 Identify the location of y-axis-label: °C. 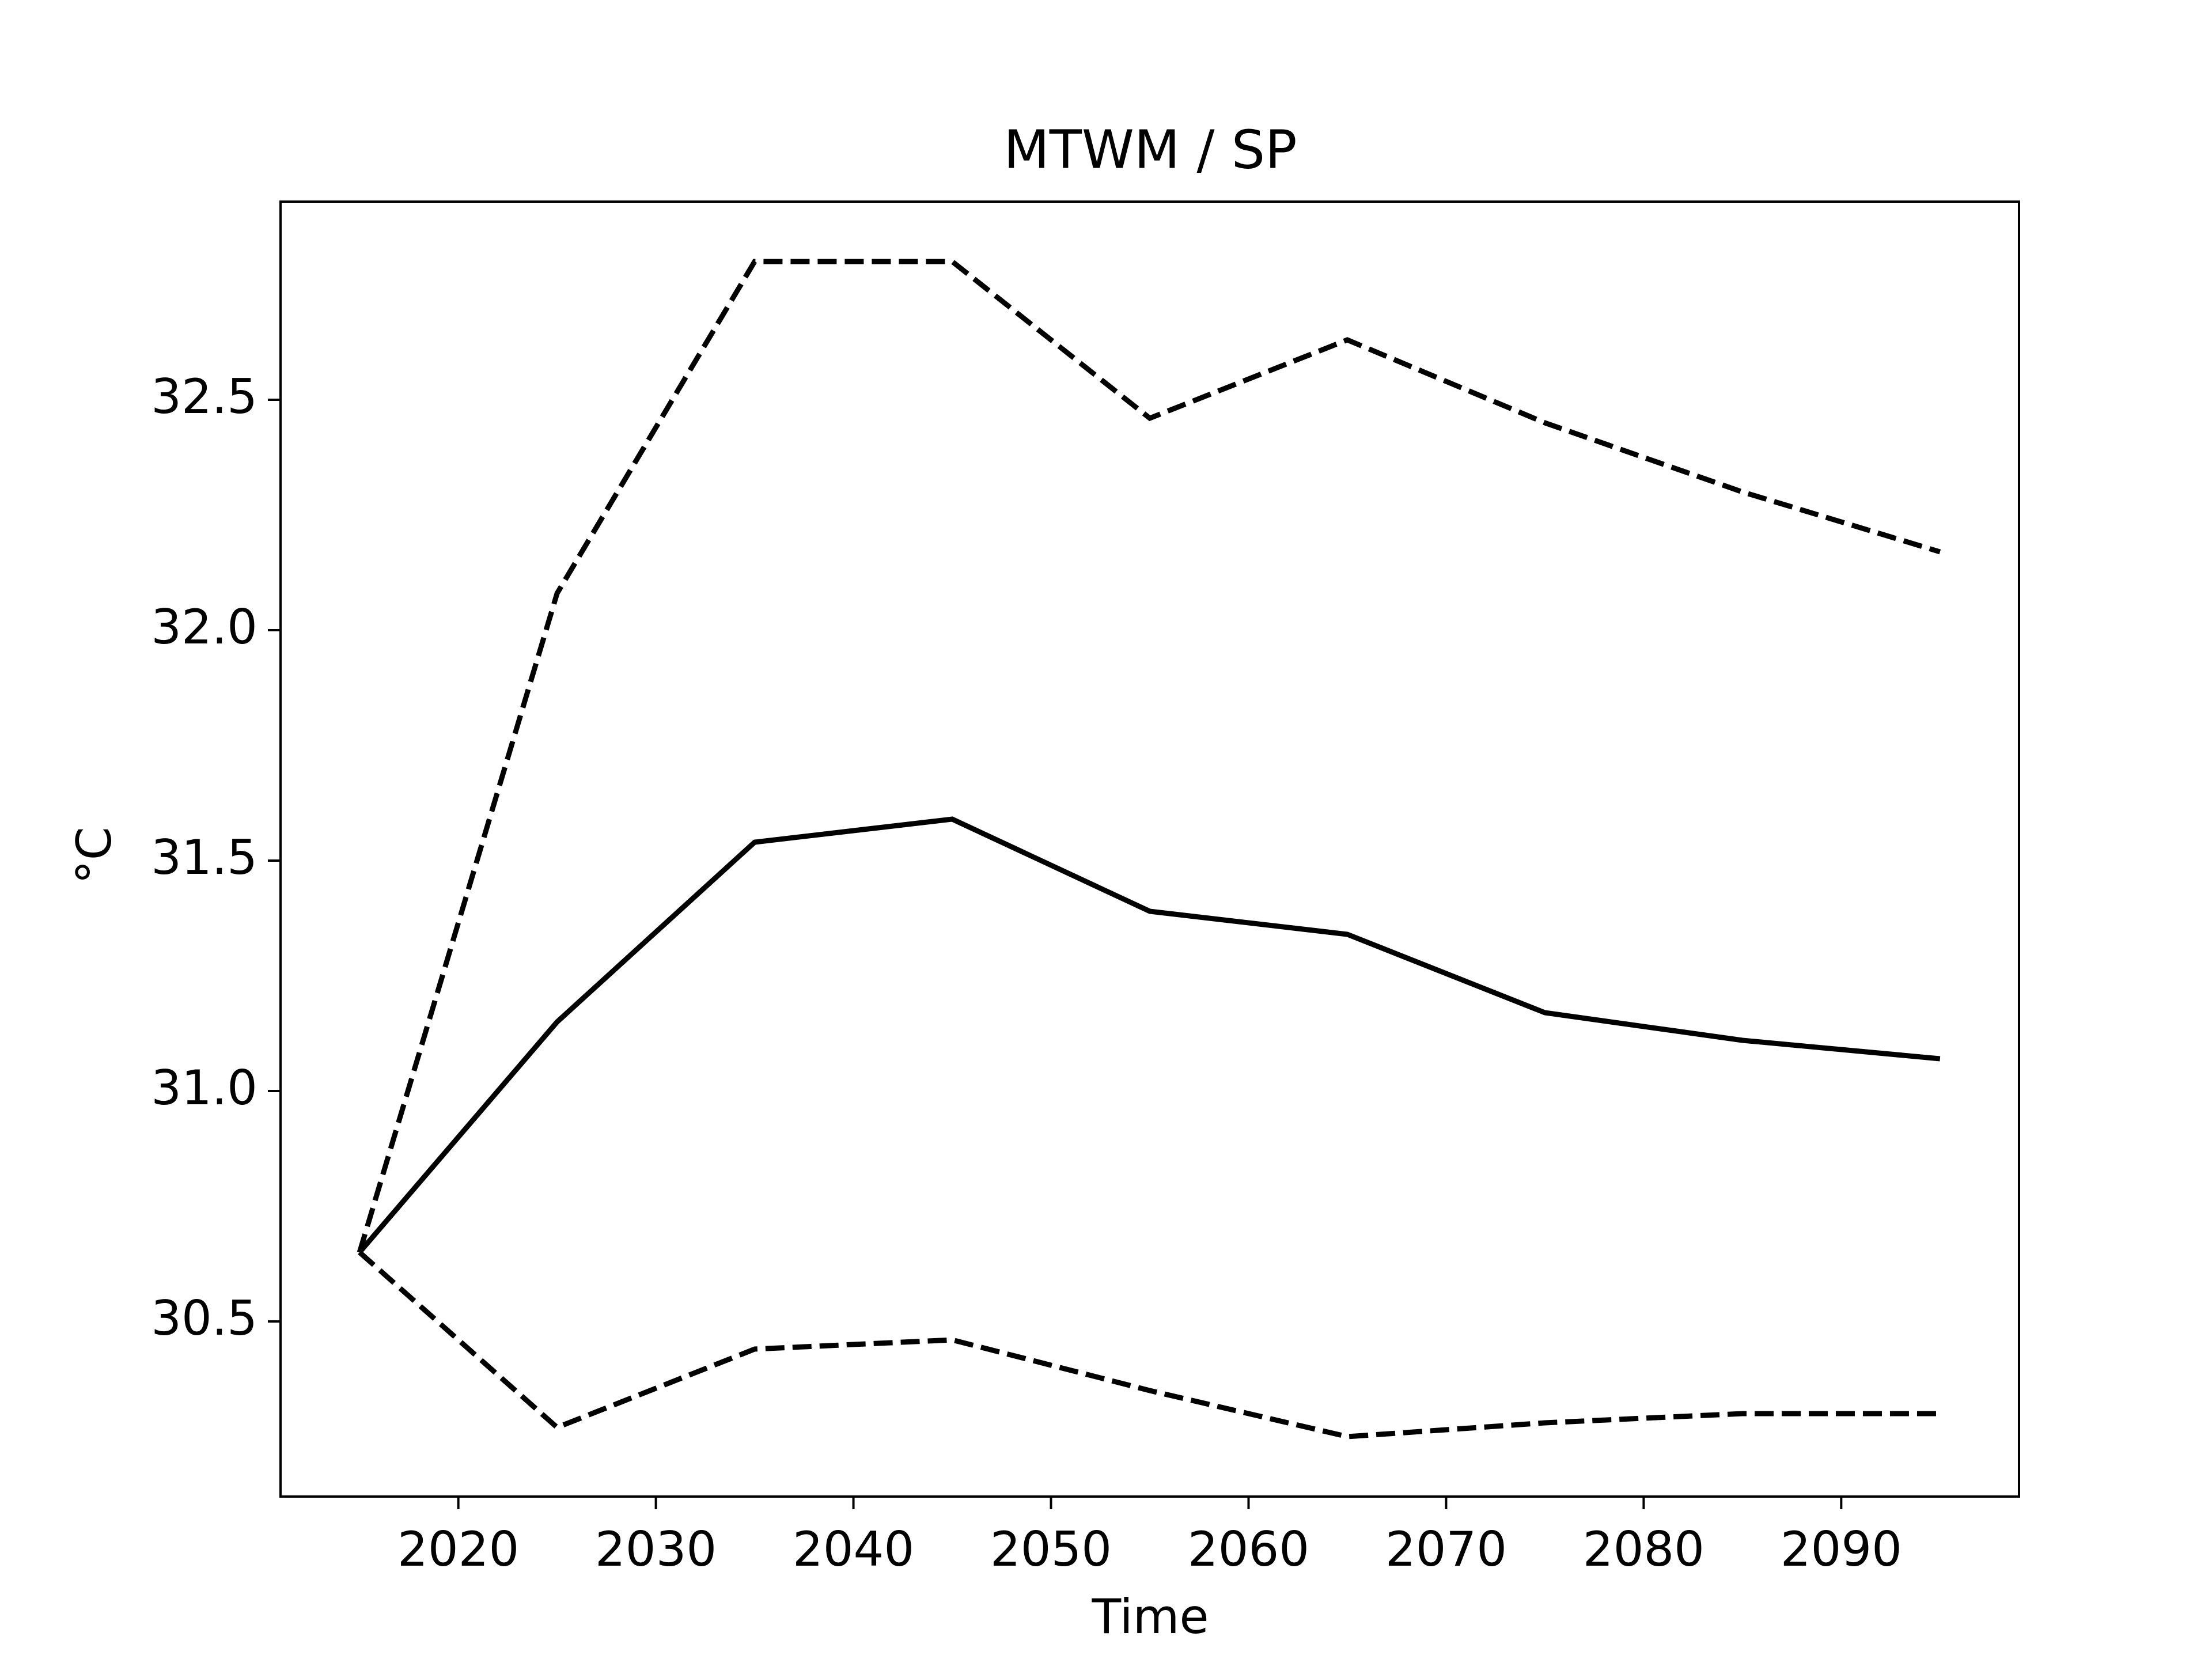
(94, 855).